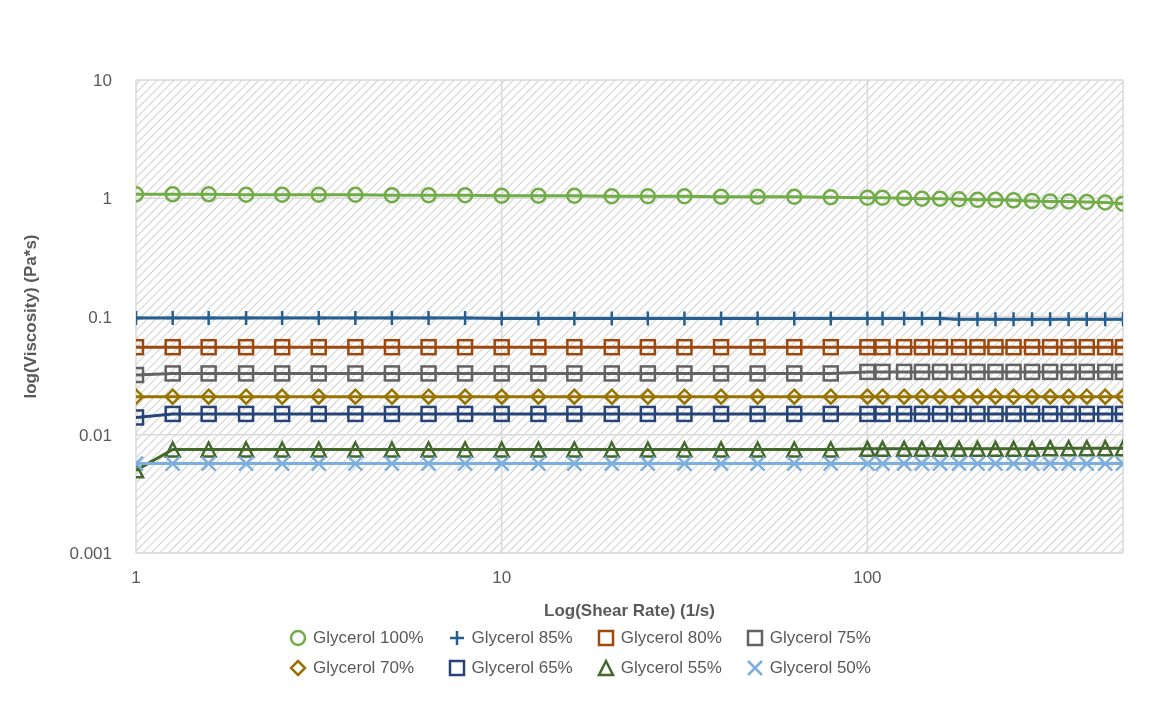 This screenshot has height=713, width=1158. Describe the element at coordinates (90, 554) in the screenshot. I see `y-tick-label: 0.001` at that location.